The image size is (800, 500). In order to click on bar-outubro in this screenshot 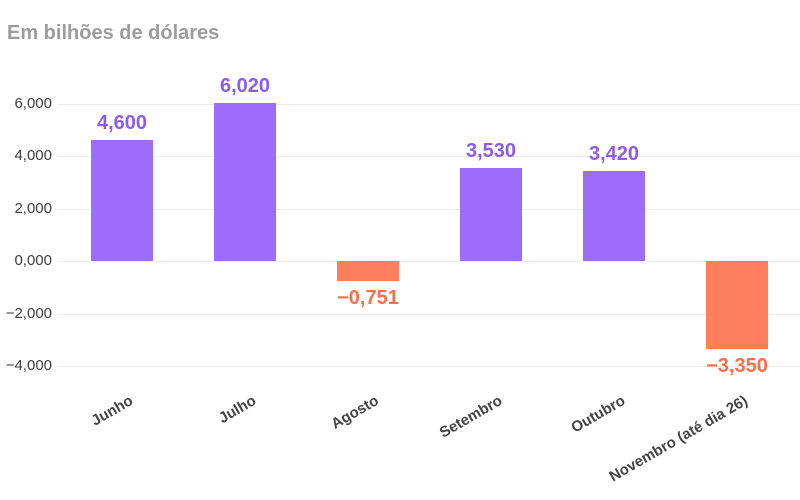, I will do `click(614, 216)`.